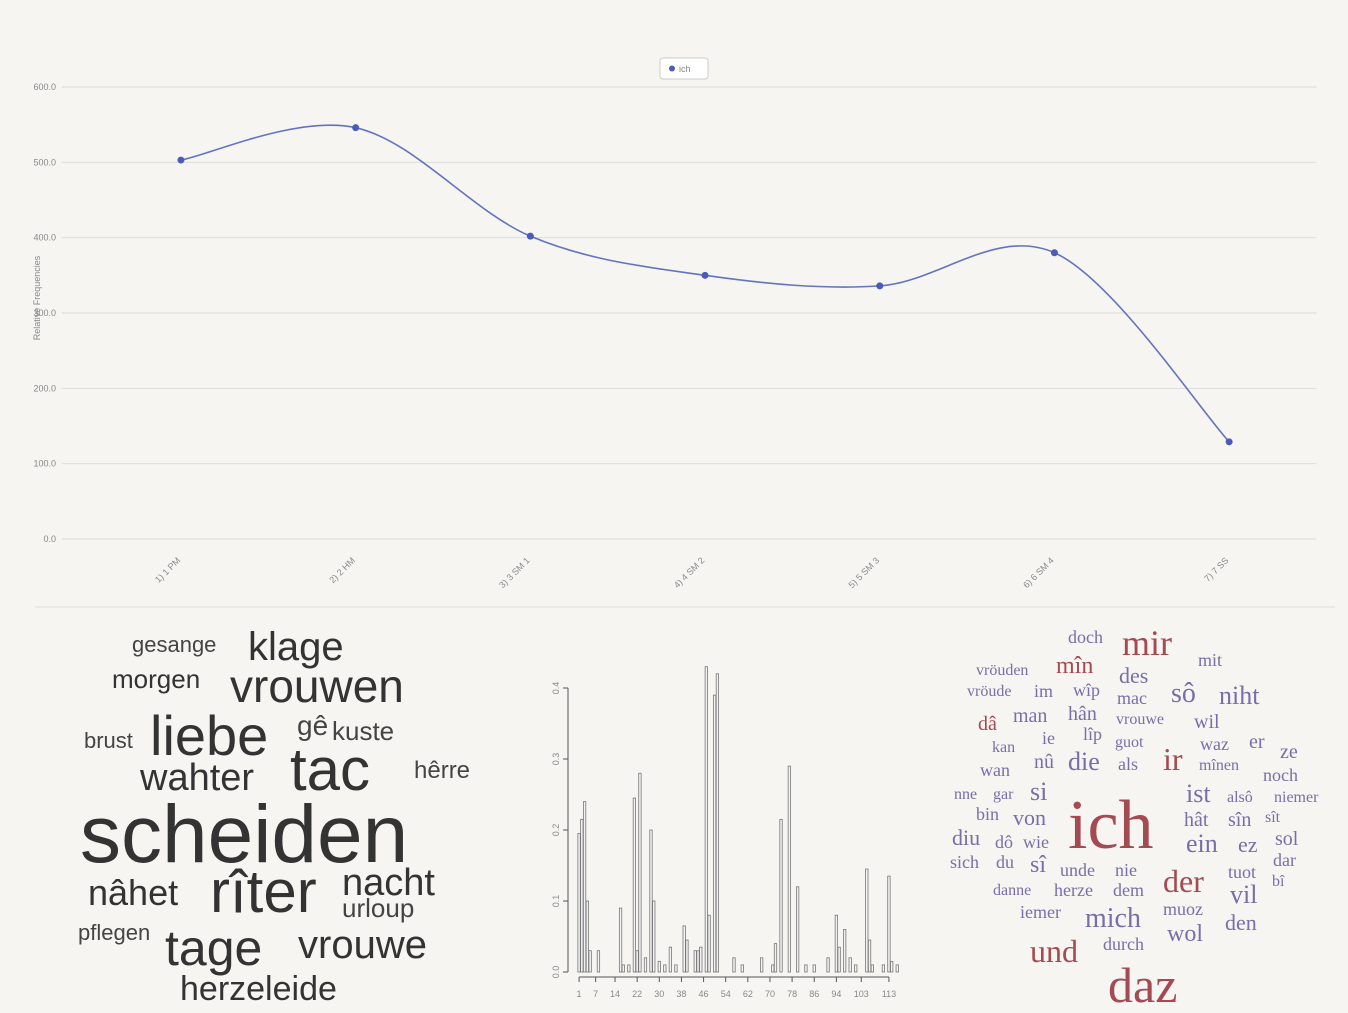 This screenshot has width=1348, height=1013. Describe the element at coordinates (1038, 791) in the screenshot. I see `cloud-word: si` at that location.